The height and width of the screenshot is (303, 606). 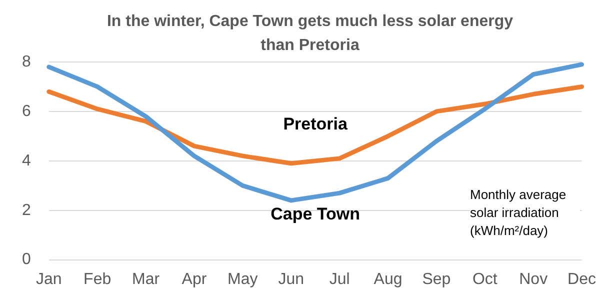 What do you see at coordinates (339, 279) in the screenshot?
I see `x-tick-label: Jul` at bounding box center [339, 279].